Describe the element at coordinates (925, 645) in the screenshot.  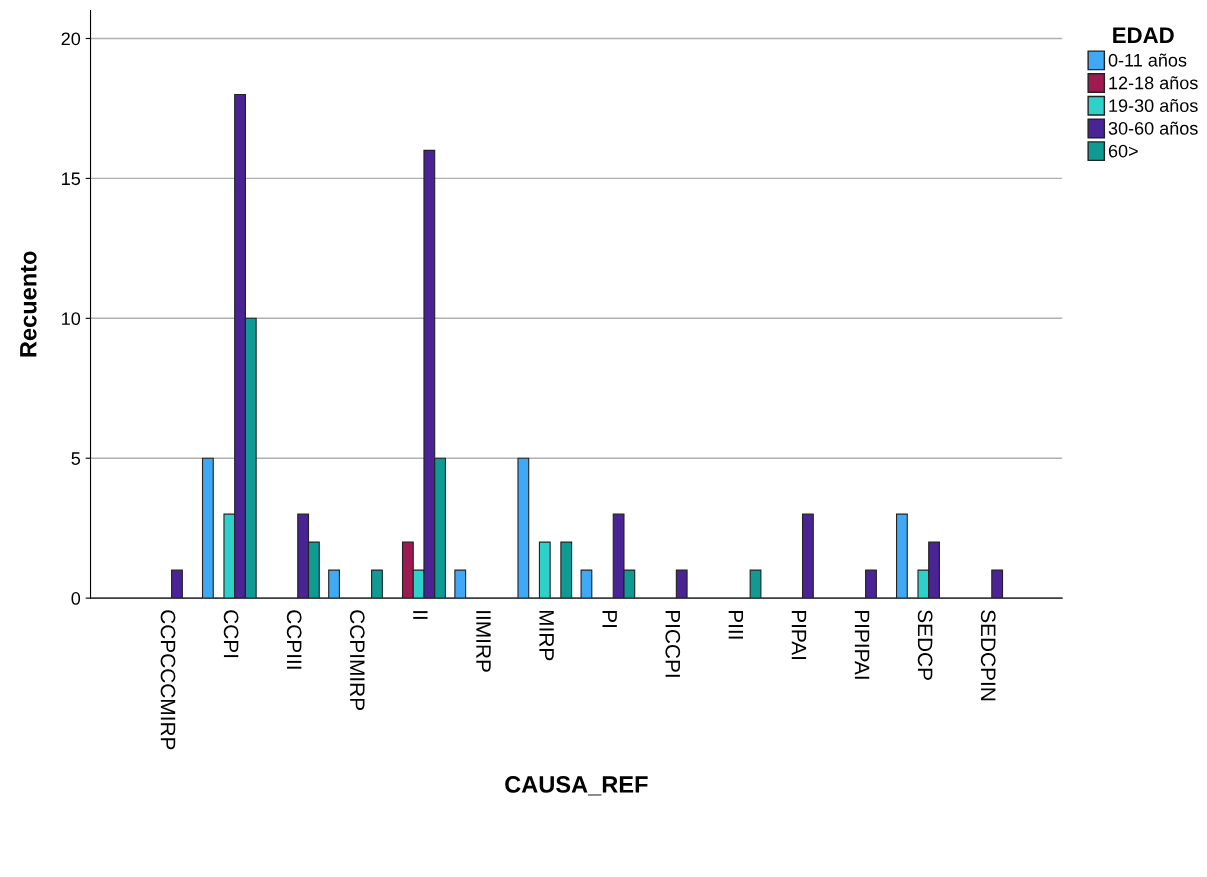
I see `x-tick-label: SEDCP` at that location.